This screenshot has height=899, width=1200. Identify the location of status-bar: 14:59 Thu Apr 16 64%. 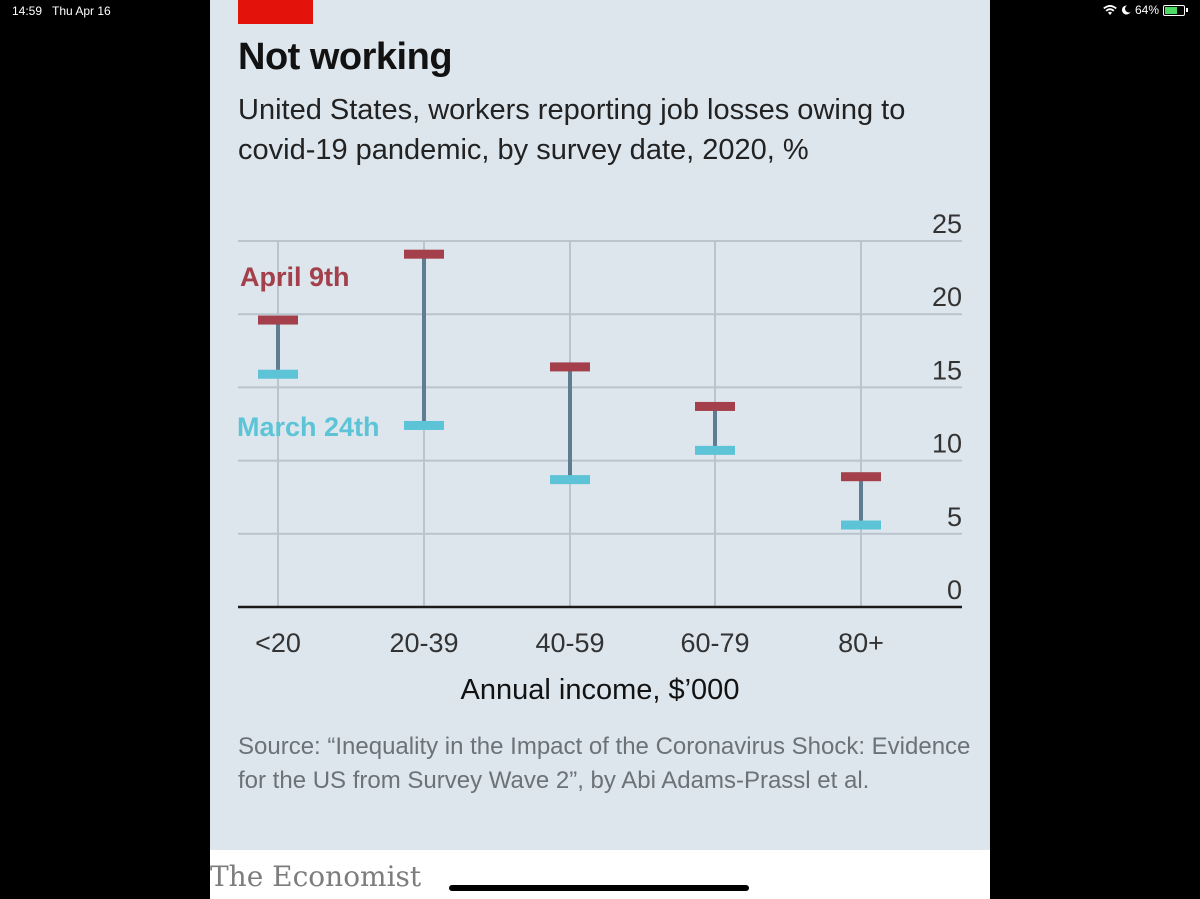
(600, 11).